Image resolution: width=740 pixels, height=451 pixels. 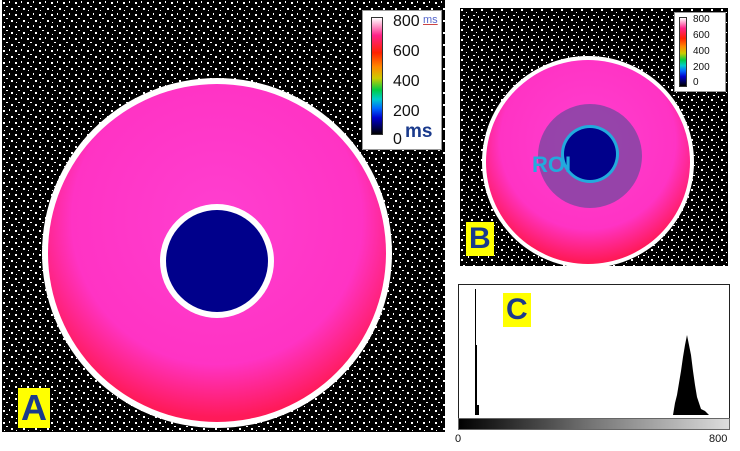 What do you see at coordinates (517, 310) in the screenshot?
I see `panel-c-label: C` at bounding box center [517, 310].